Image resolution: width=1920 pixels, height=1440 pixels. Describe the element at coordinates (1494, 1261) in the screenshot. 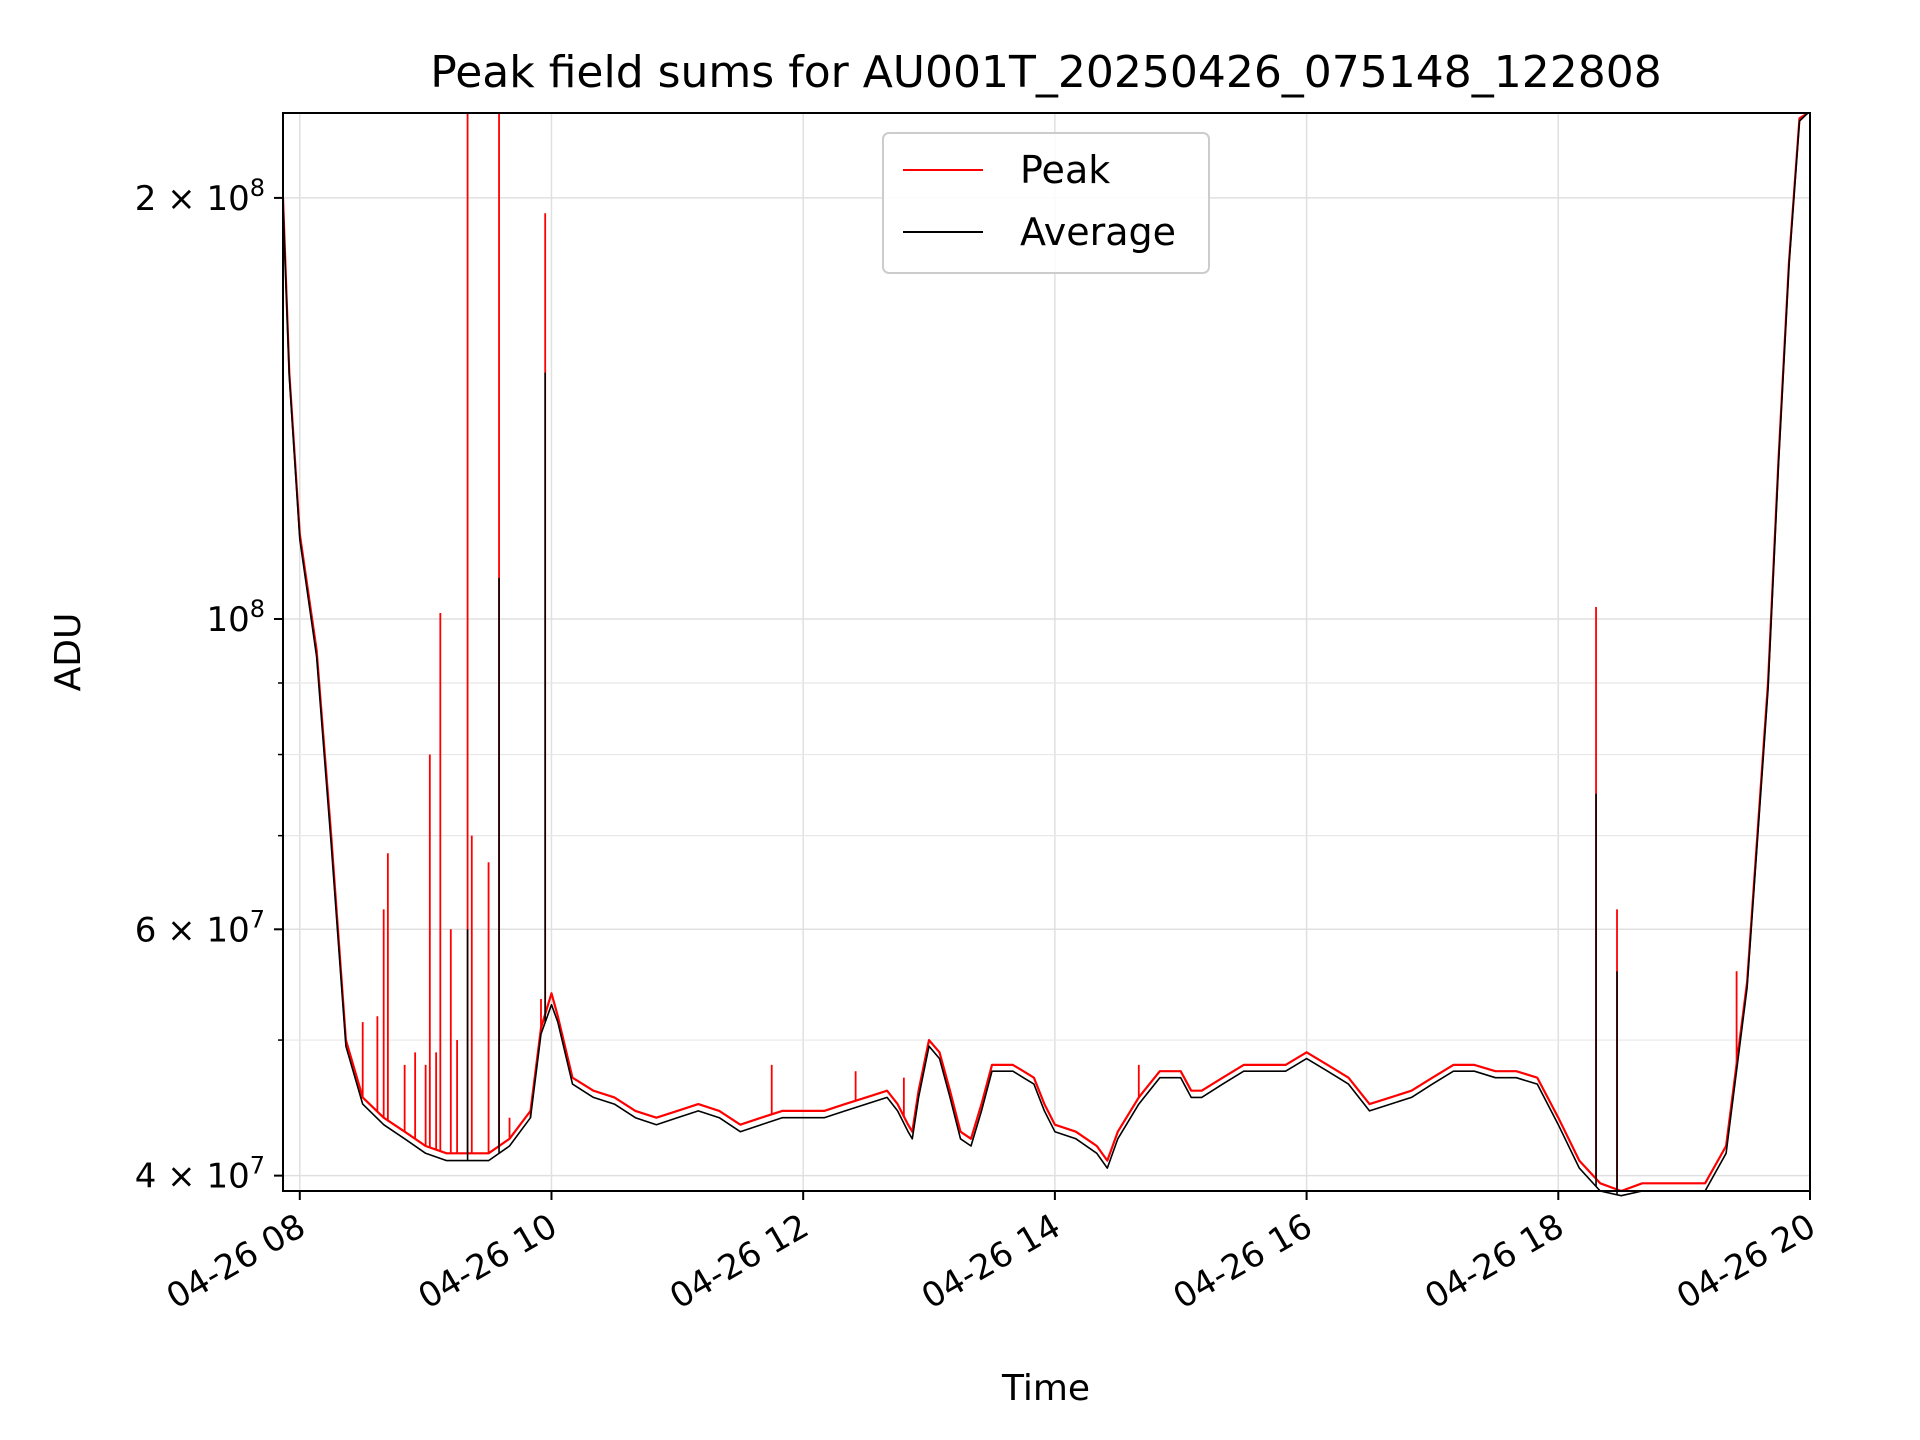

I see `x-tick-label: 04-26 18` at that location.